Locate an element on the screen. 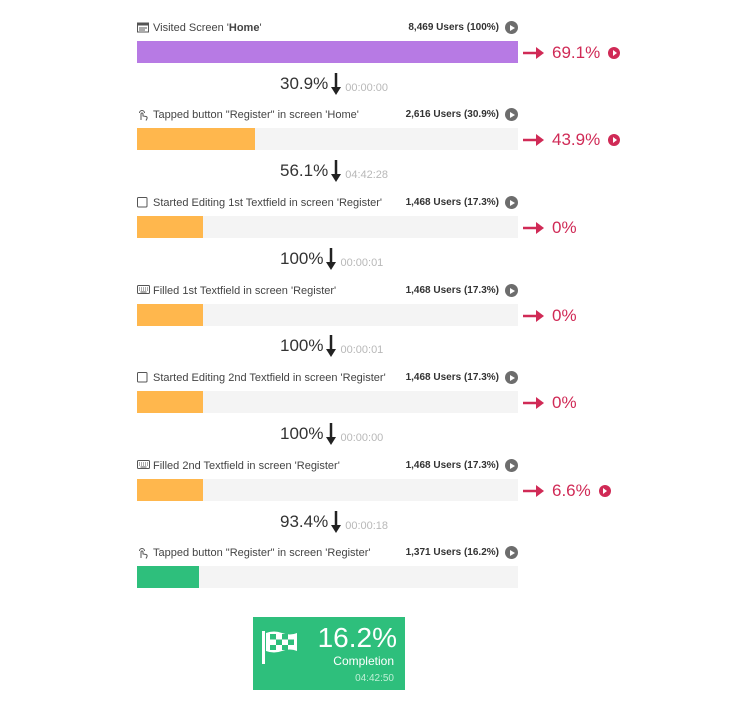 This screenshot has height=710, width=746. completion-card: 16.2% Completion 04:42:50 is located at coordinates (329, 653).